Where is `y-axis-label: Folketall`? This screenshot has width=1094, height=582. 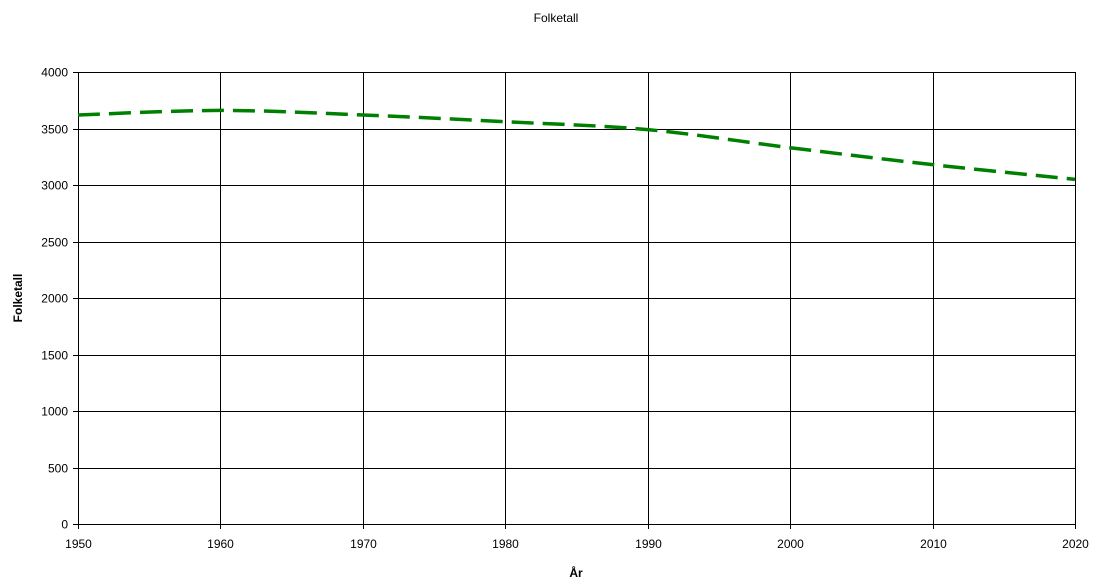
y-axis-label: Folketall is located at coordinates (18, 298).